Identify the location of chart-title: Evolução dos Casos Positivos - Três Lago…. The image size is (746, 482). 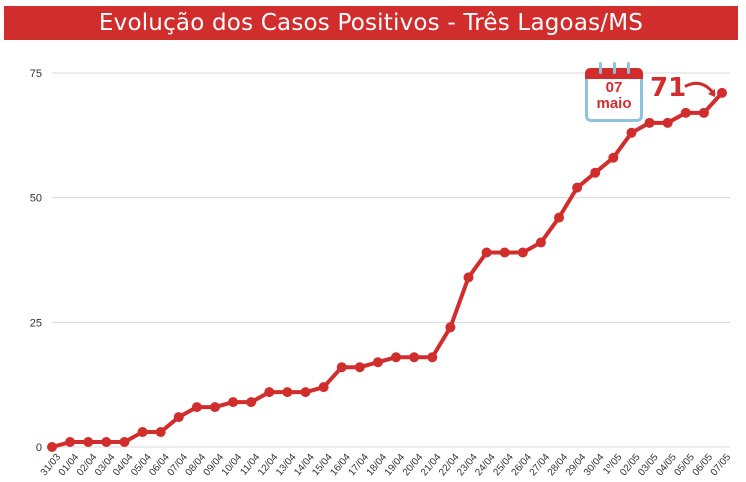
(371, 23).